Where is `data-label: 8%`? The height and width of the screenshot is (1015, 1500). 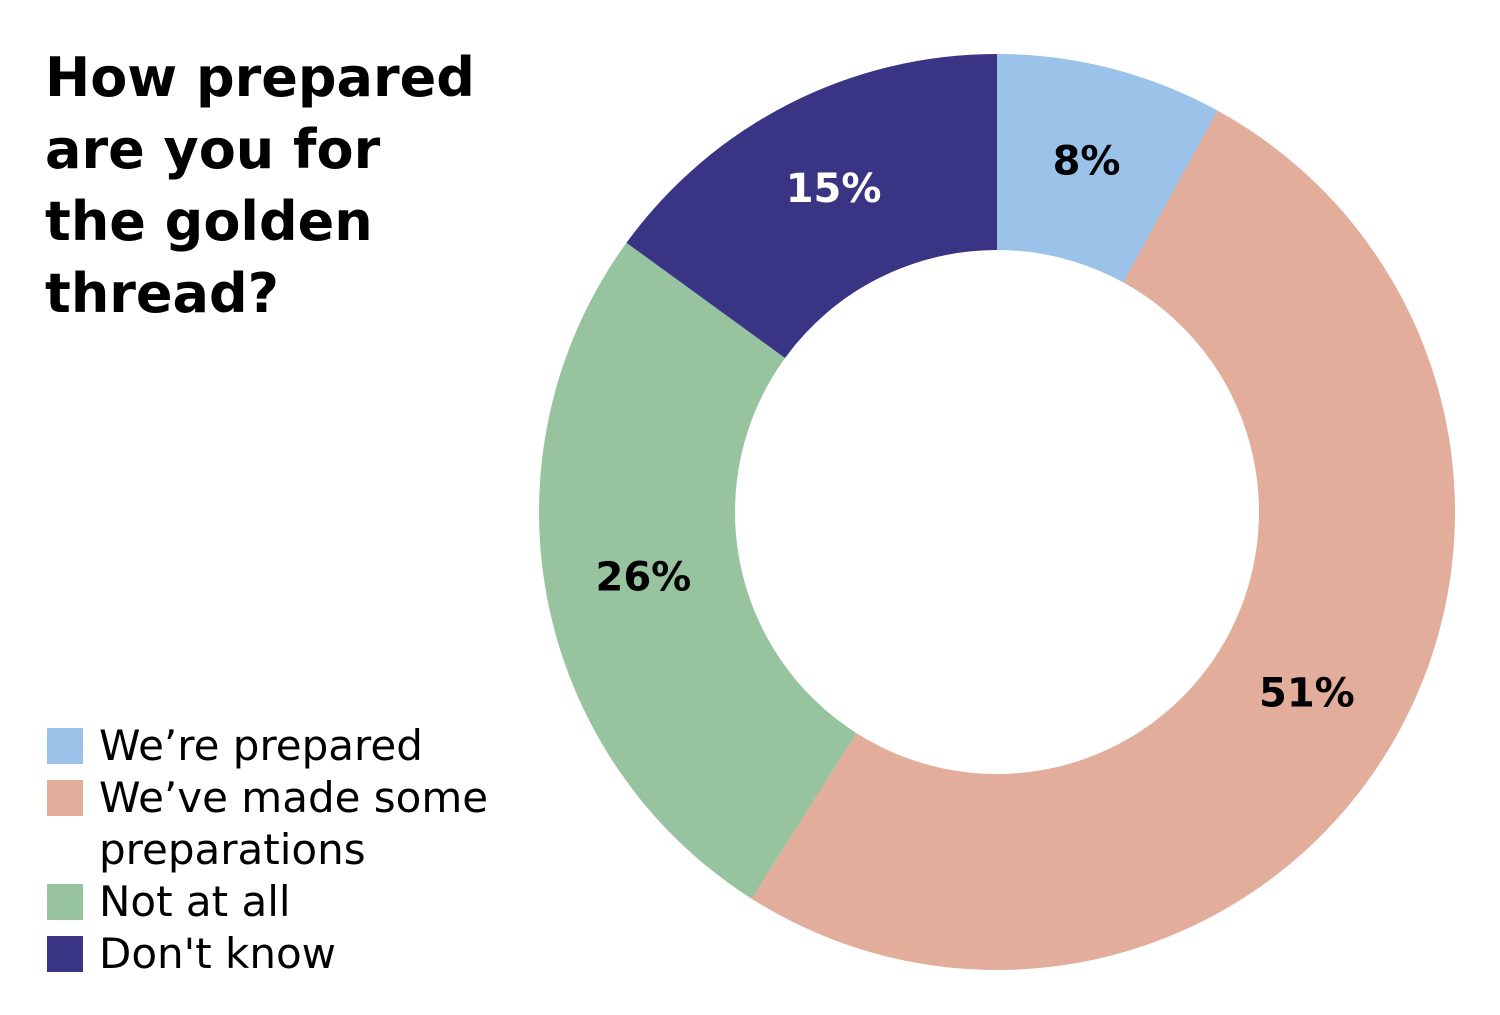
data-label: 8% is located at coordinates (1087, 161).